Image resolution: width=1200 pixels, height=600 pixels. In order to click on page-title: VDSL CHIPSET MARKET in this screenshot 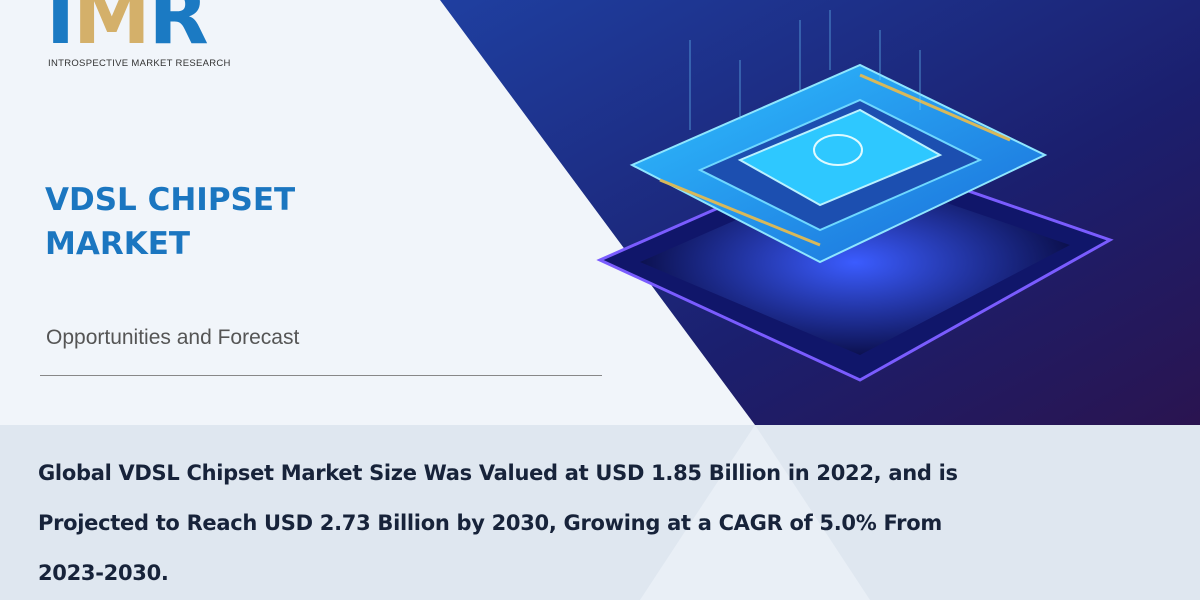, I will do `click(170, 222)`.